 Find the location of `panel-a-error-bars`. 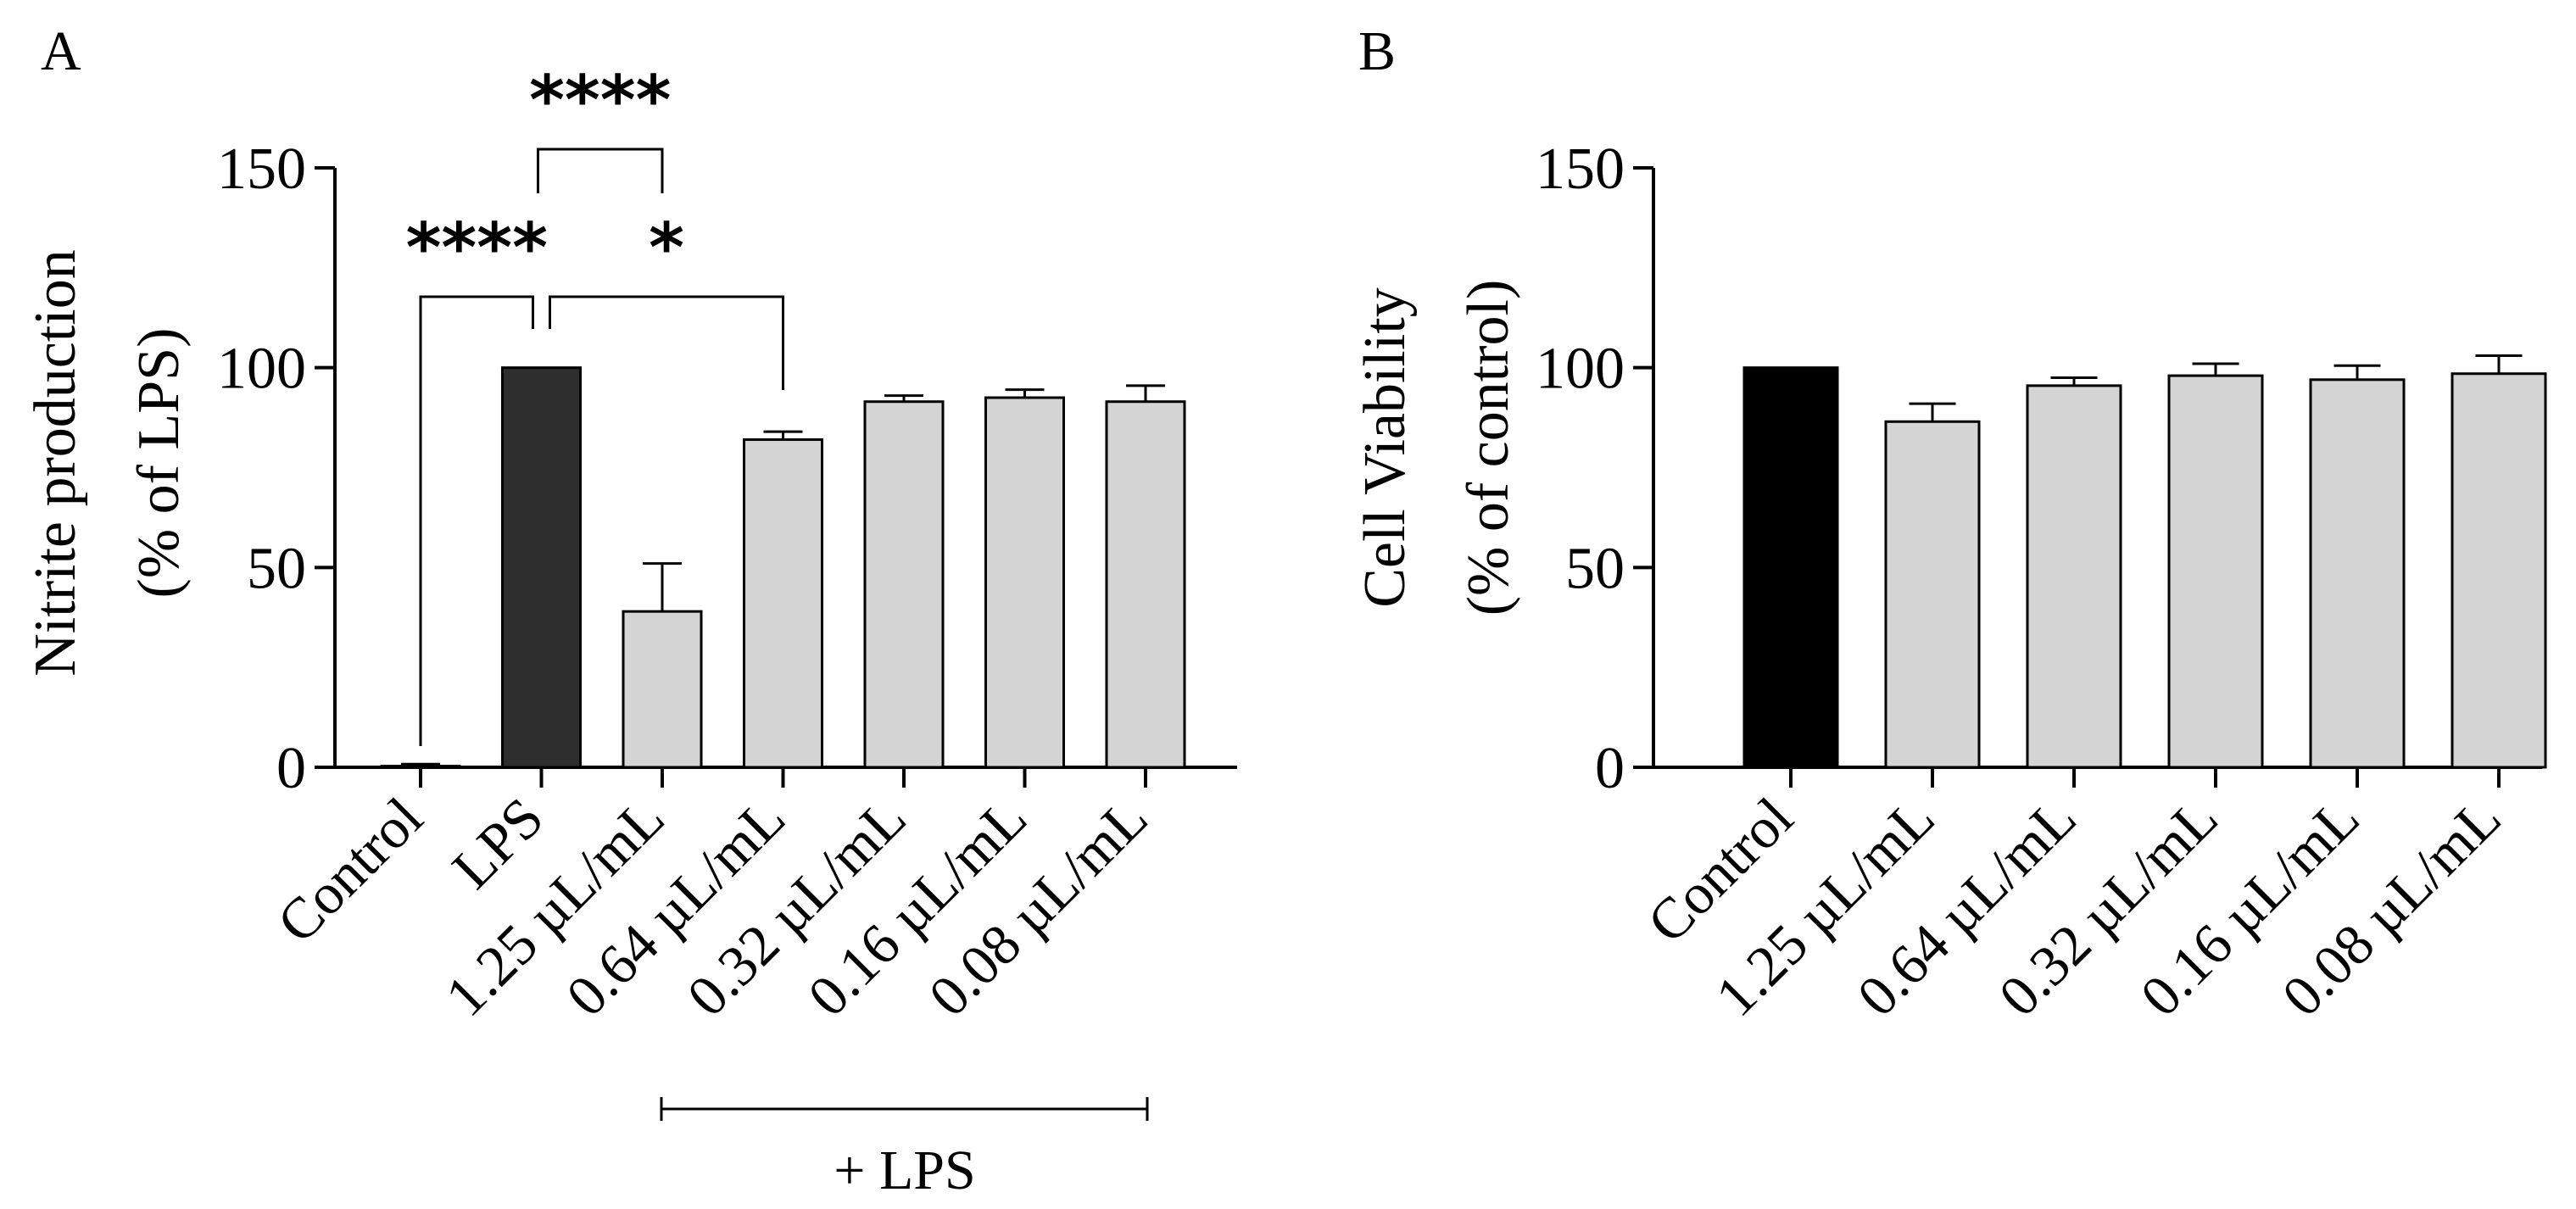

panel-a-error-bars is located at coordinates (783, 575).